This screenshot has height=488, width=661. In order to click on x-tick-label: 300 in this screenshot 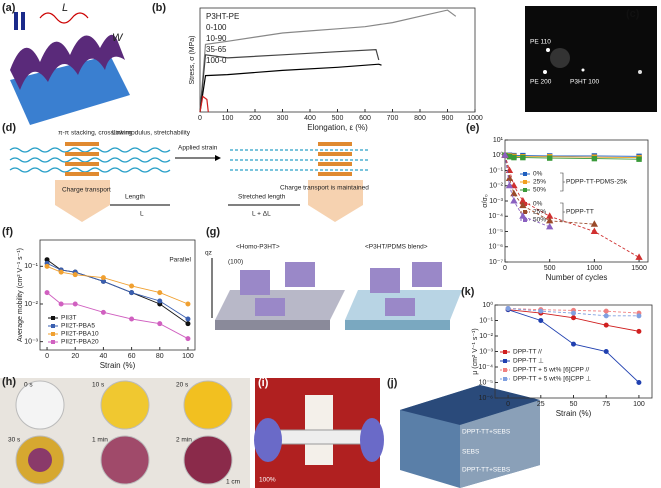, I will do `click(283, 118)`.